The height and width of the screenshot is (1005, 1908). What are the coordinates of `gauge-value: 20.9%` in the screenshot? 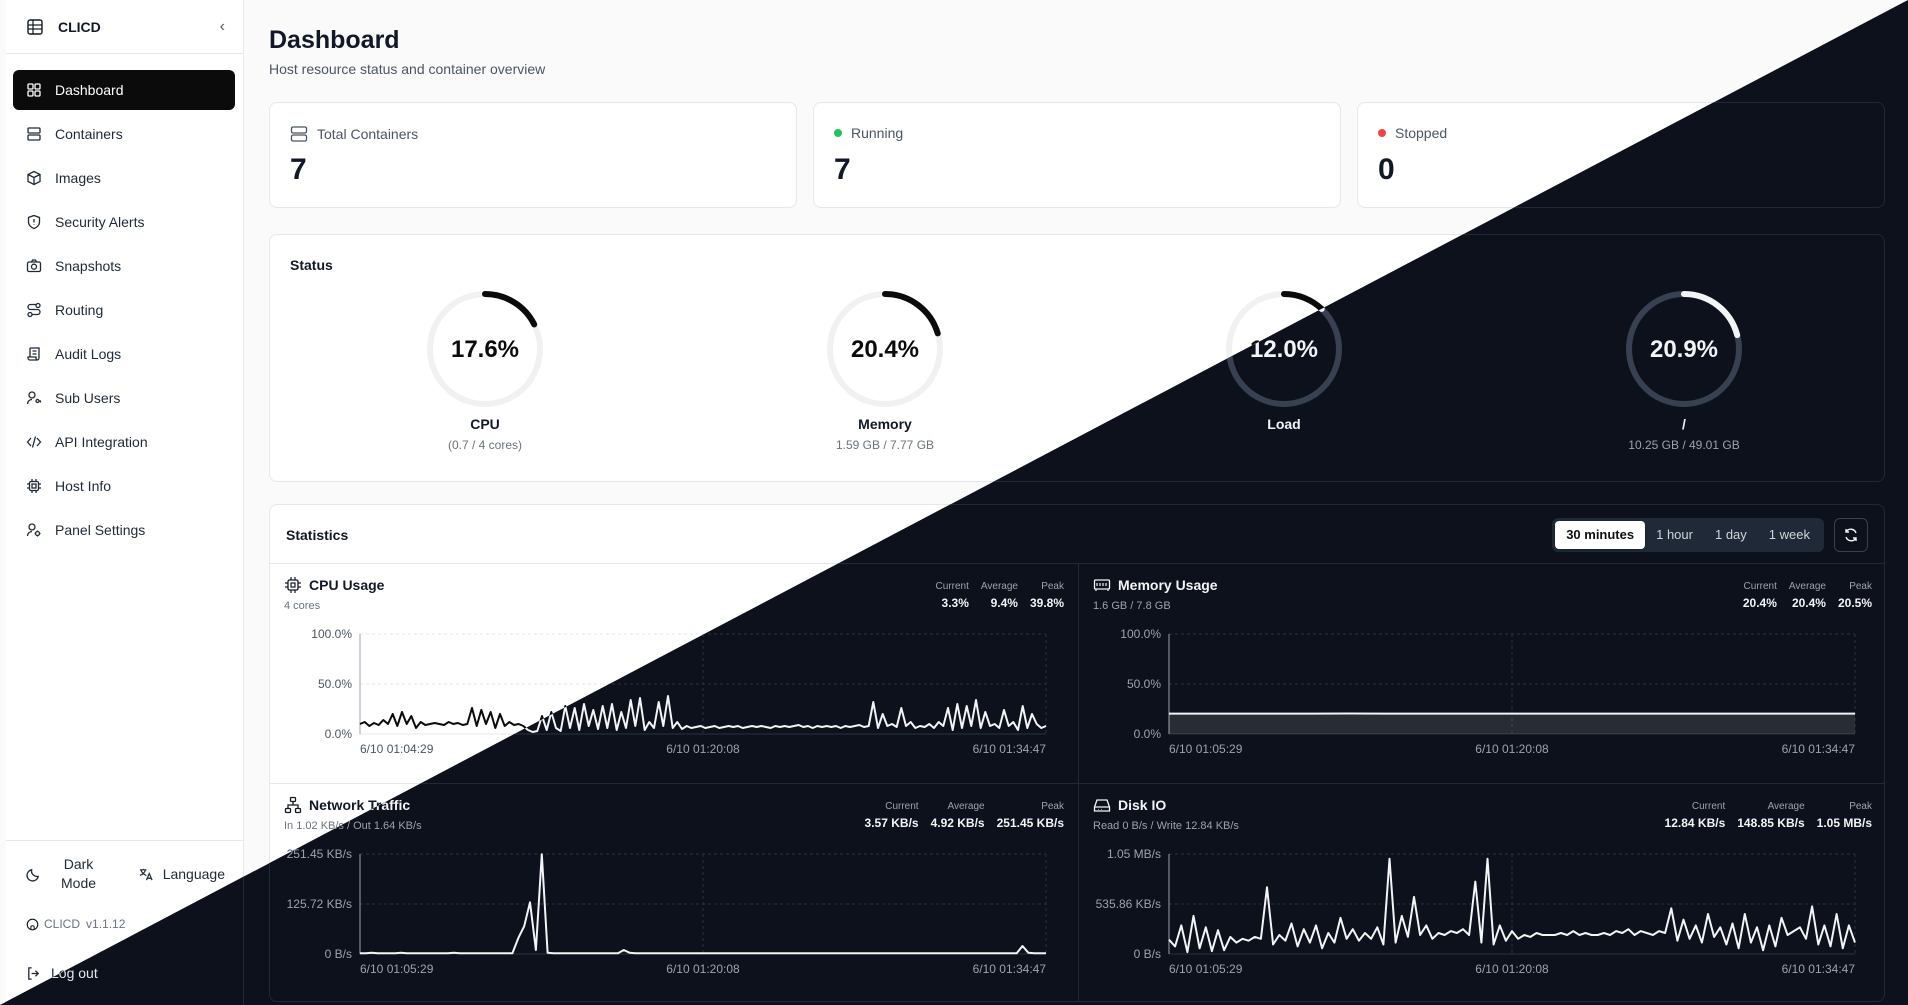 It's located at (1684, 349).